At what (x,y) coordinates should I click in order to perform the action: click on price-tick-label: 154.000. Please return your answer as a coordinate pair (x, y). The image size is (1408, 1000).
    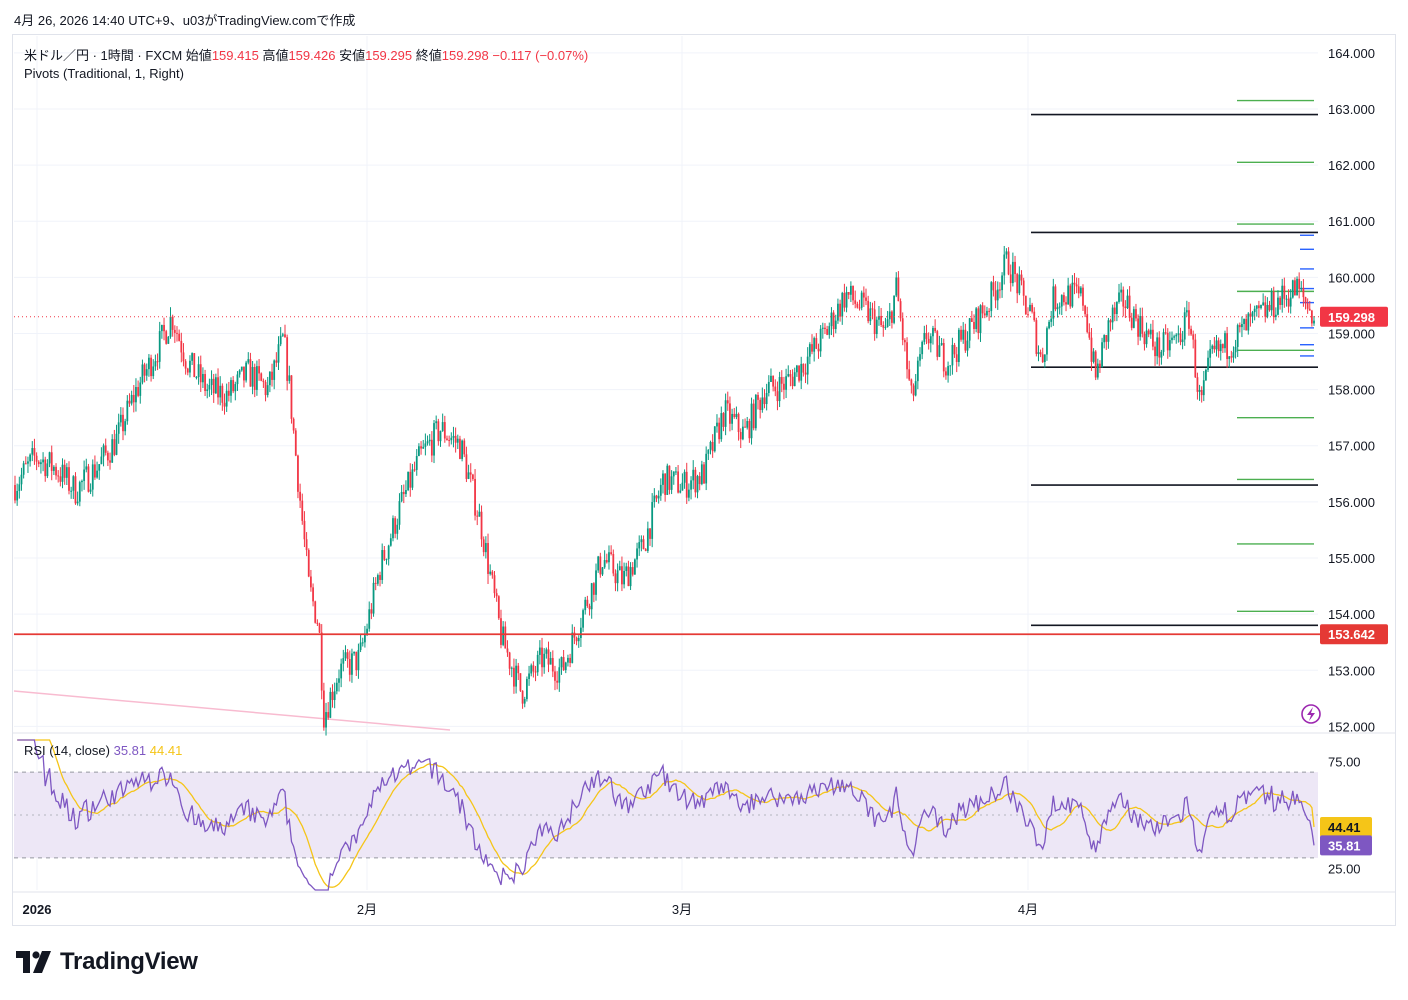
    Looking at the image, I should click on (1351, 614).